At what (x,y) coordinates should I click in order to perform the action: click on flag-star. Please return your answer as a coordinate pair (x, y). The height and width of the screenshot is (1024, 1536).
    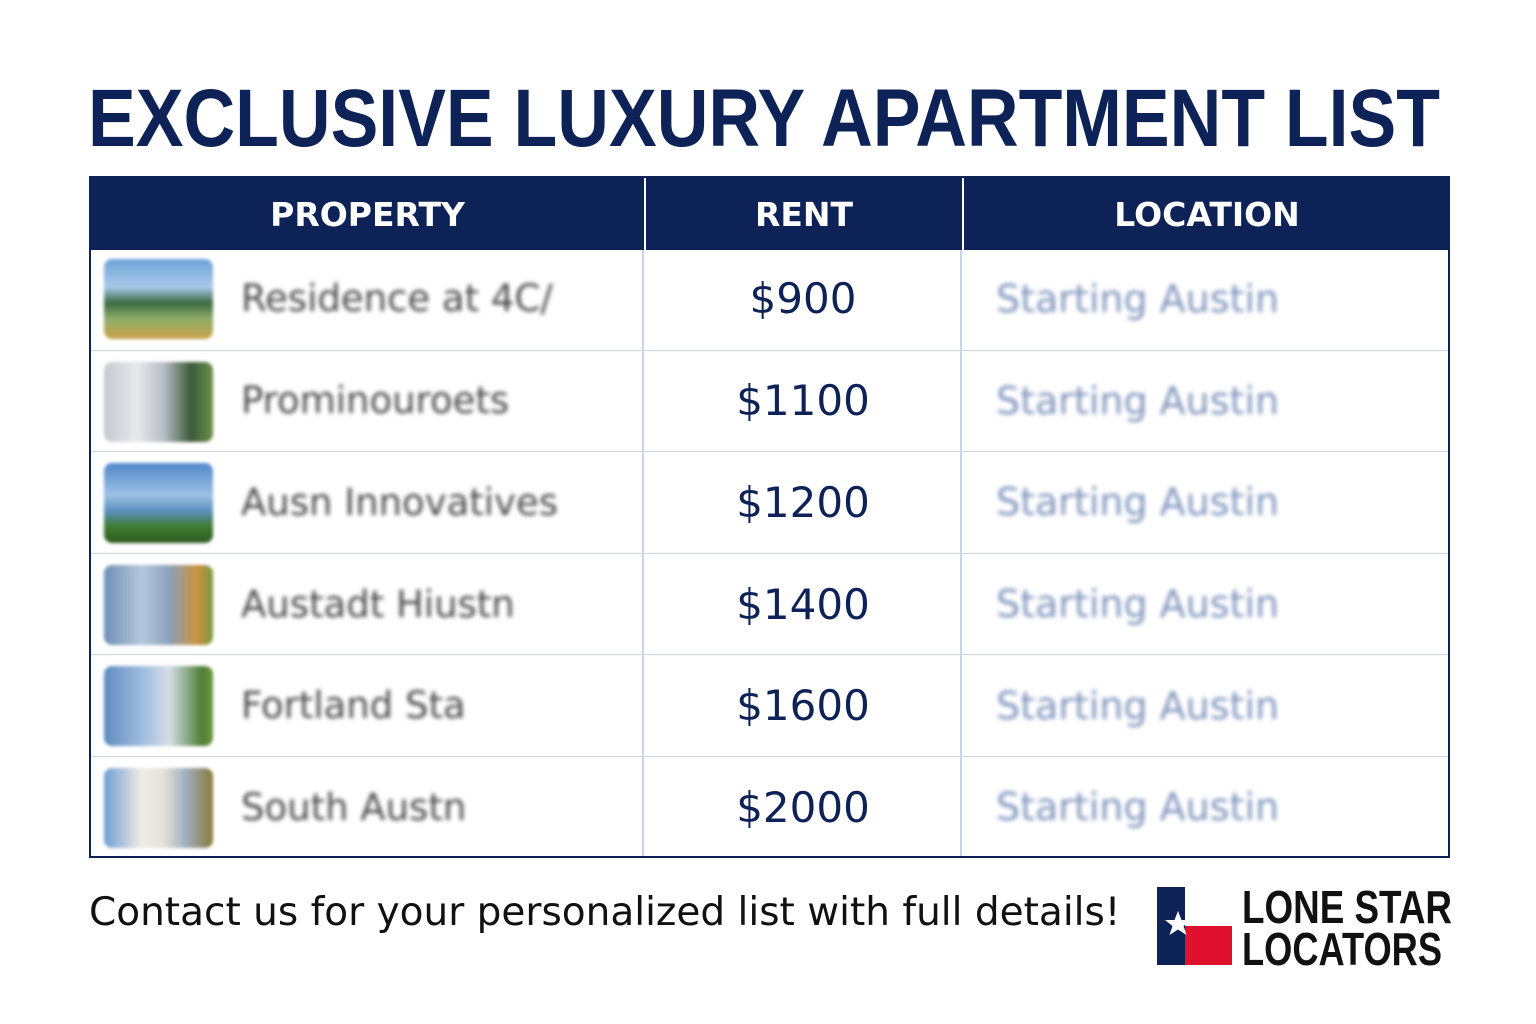
    Looking at the image, I should click on (1178, 923).